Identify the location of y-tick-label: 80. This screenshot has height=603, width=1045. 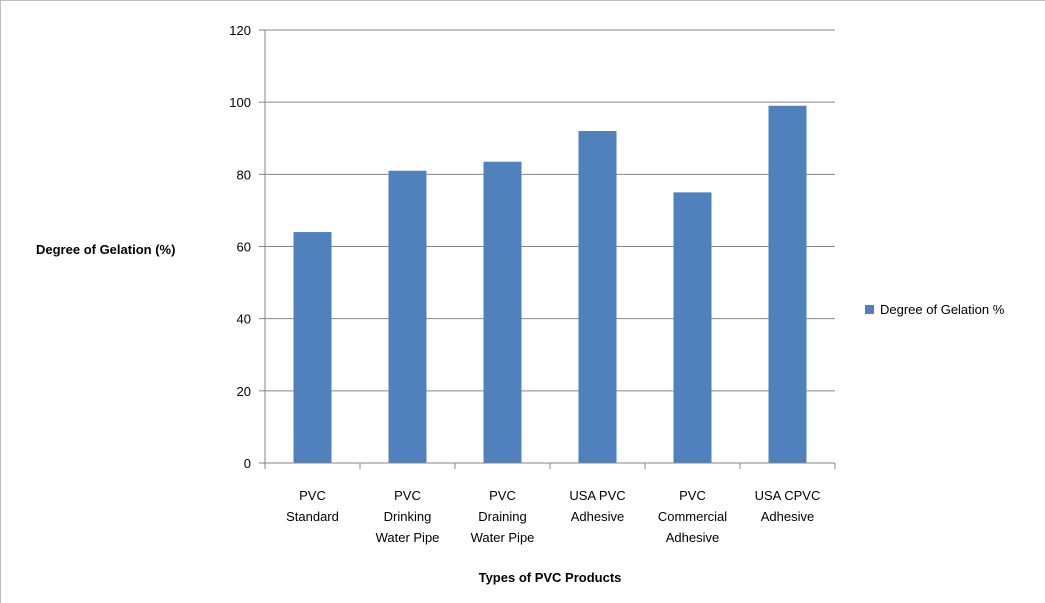
(244, 174).